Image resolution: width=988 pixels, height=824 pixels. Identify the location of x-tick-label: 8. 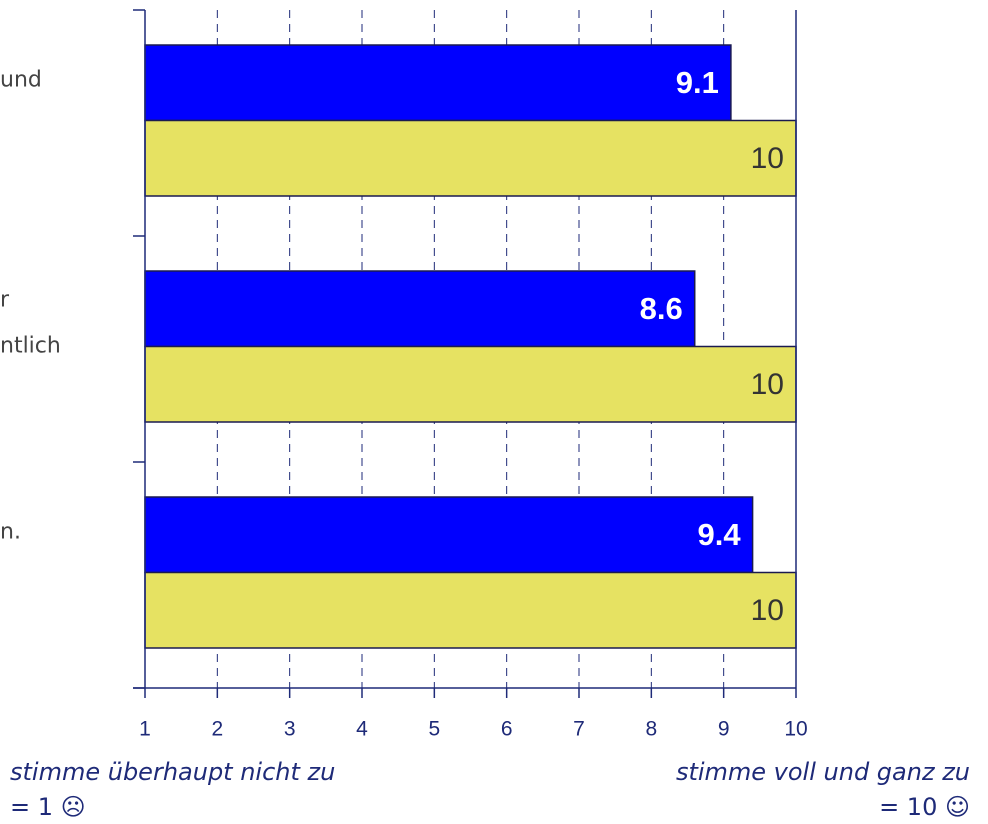
(651, 729).